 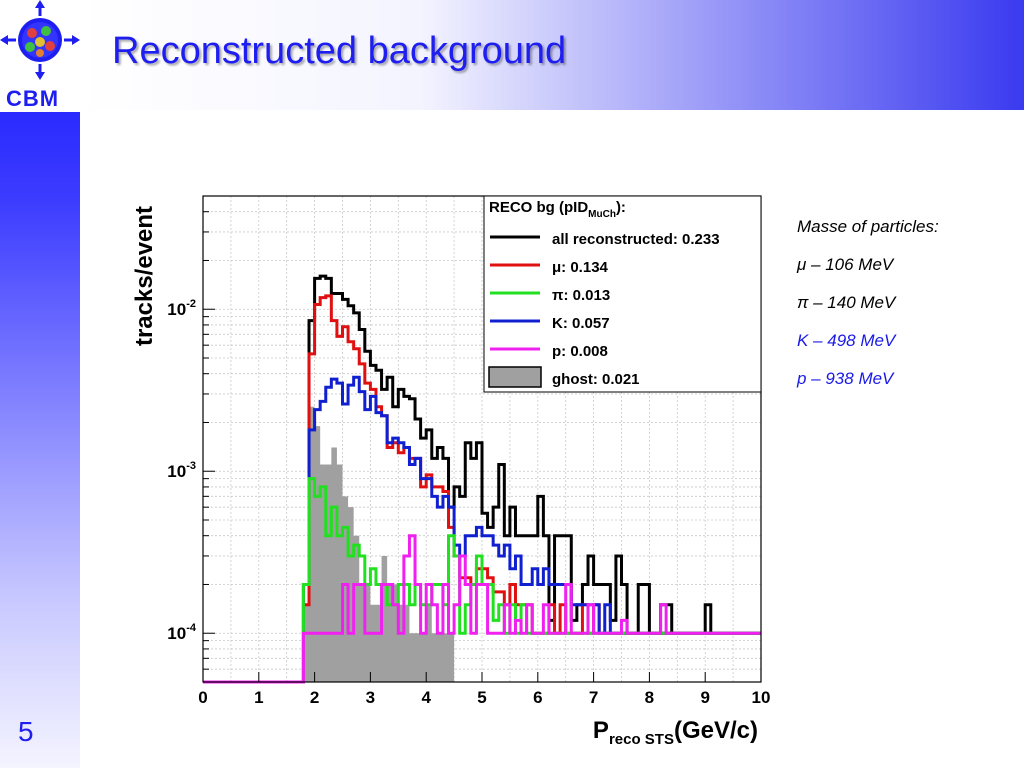 What do you see at coordinates (482, 609) in the screenshot?
I see `series-p-line` at bounding box center [482, 609].